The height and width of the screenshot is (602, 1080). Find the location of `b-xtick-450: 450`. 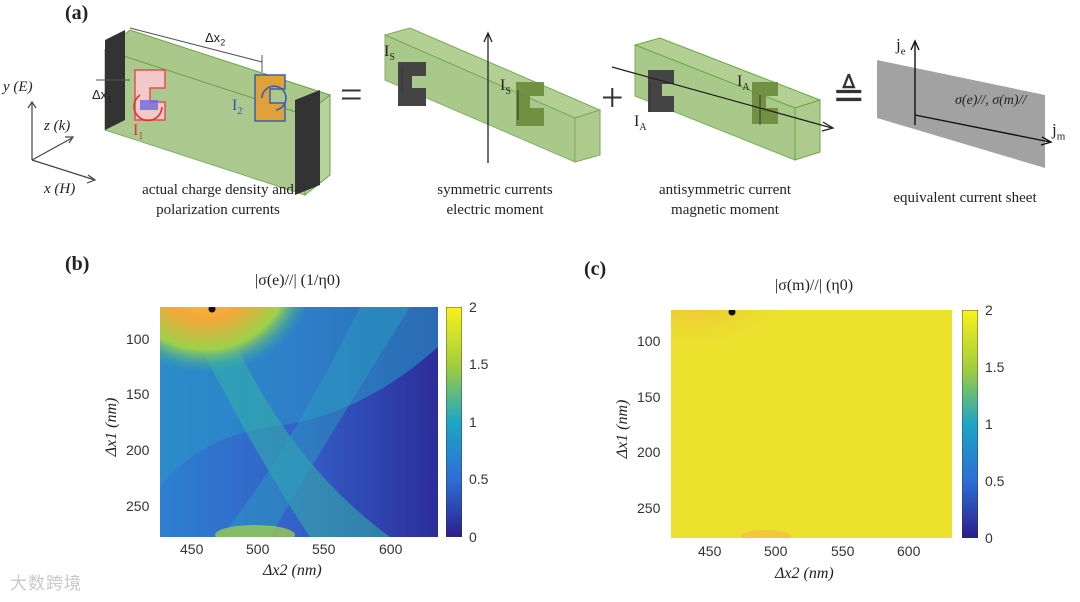

b-xtick-450: 450 is located at coordinates (192, 549).